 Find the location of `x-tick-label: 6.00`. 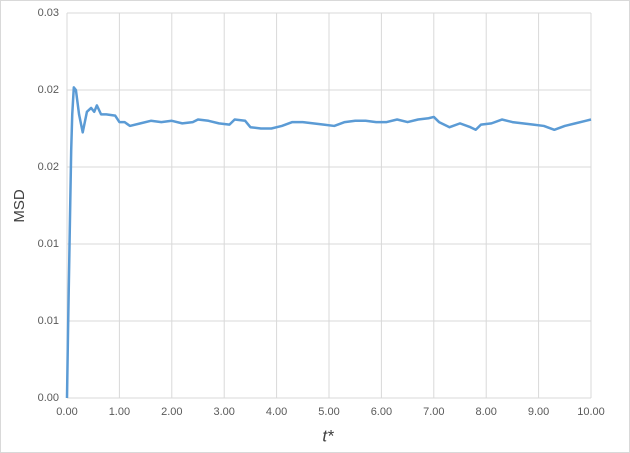

x-tick-label: 6.00 is located at coordinates (381, 412).